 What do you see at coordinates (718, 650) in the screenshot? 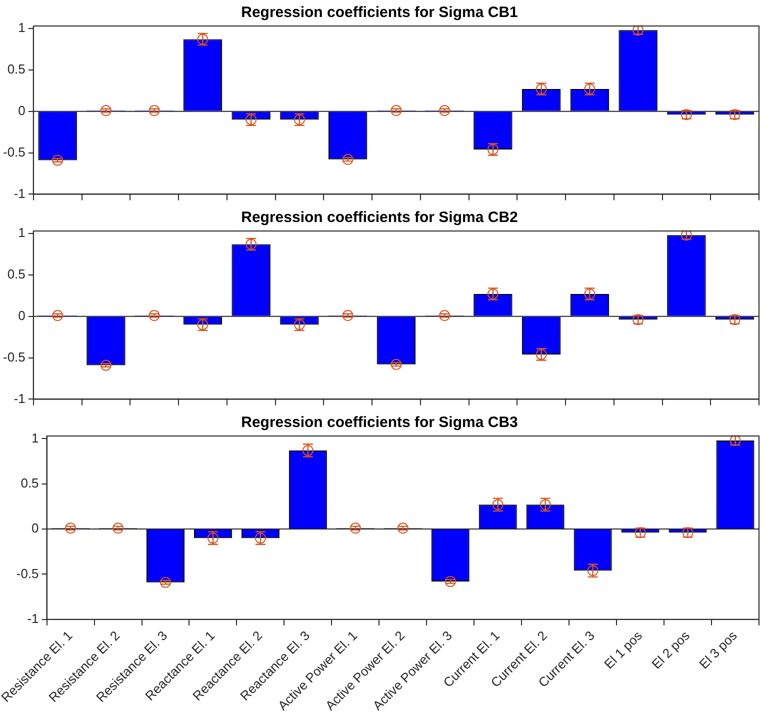
I see `x-tick-label: El 3 pos` at bounding box center [718, 650].